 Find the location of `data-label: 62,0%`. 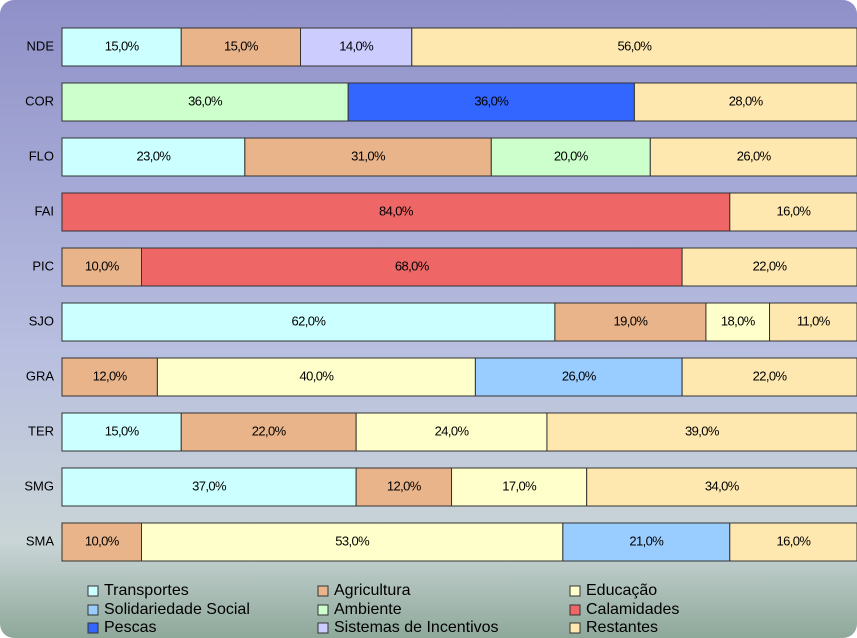

data-label: 62,0% is located at coordinates (309, 320).